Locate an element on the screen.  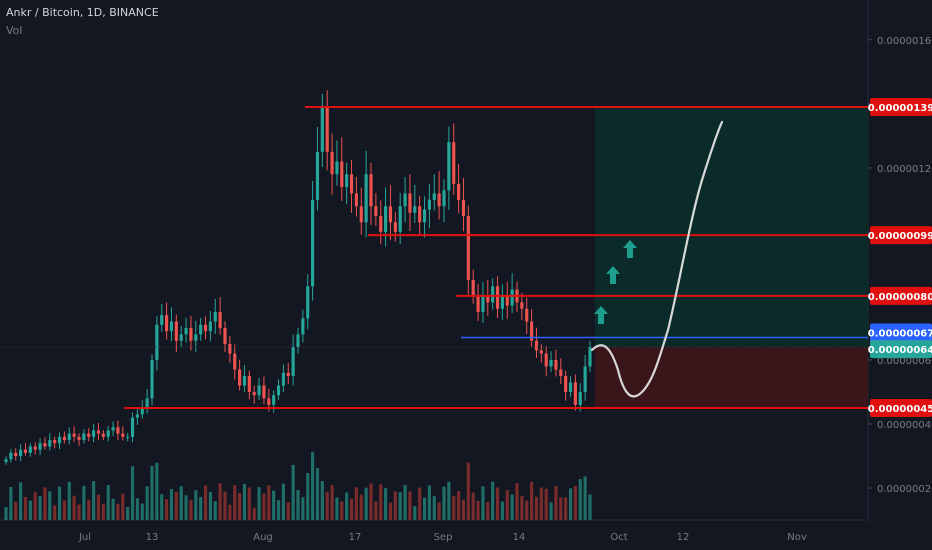
x-tick-label: Jul is located at coordinates (84, 537).